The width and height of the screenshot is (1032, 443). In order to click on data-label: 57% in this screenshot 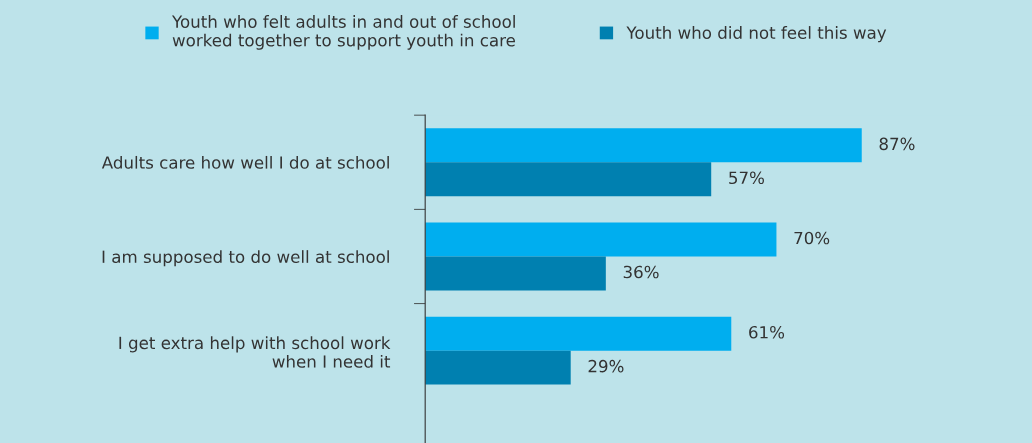, I will do `click(746, 178)`.